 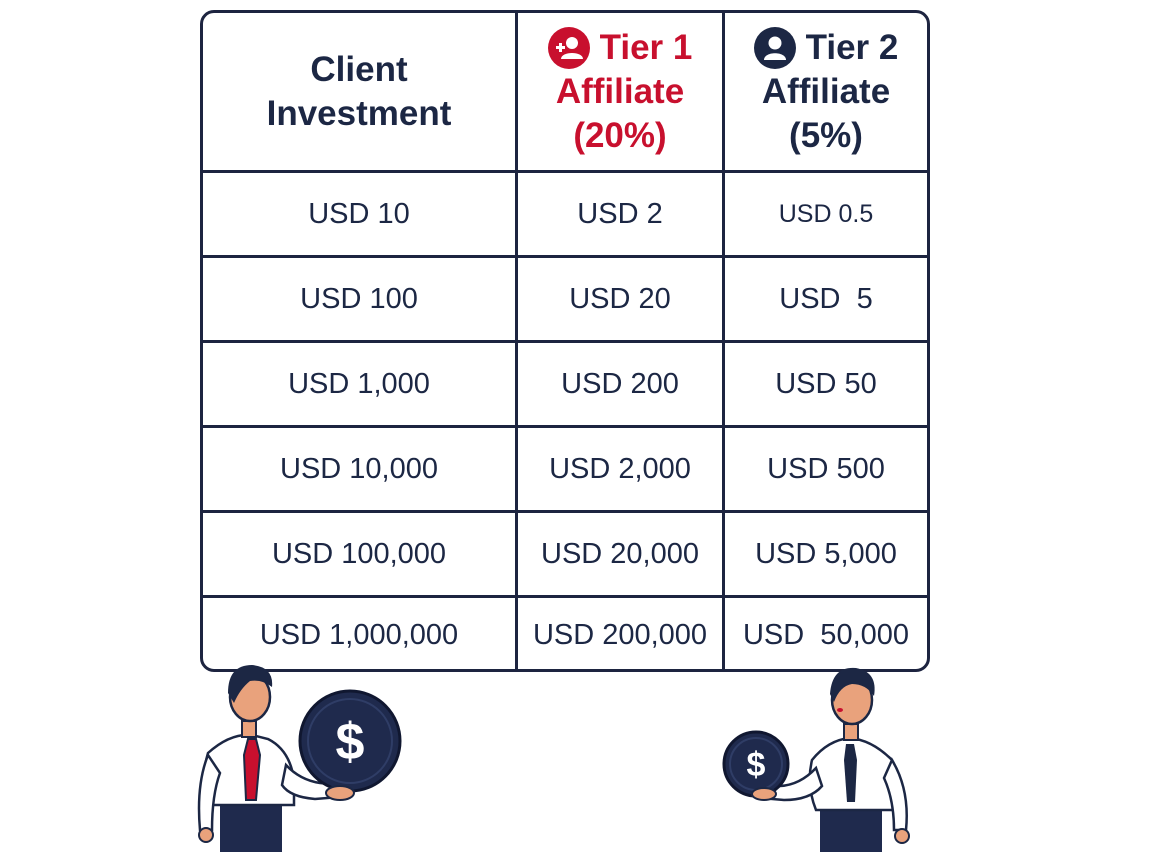 I want to click on client-investment-cell: USD 1,000,000, so click(x=359, y=634).